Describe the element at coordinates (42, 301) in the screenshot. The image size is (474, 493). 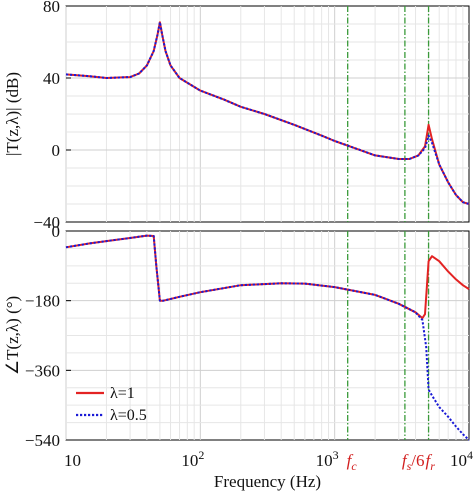
I see `y-tick-label: −180` at that location.